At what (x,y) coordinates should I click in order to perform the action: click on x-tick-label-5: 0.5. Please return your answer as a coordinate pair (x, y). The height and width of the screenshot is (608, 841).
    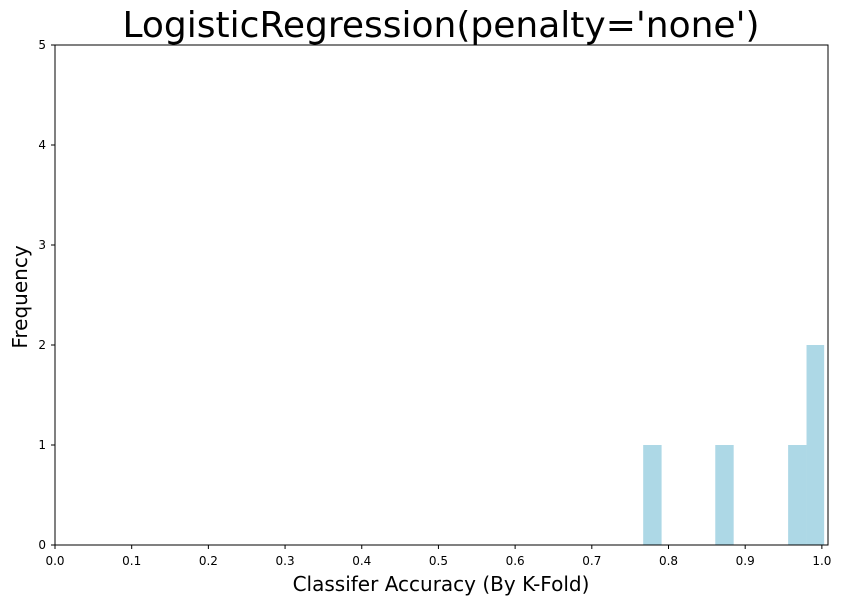
    Looking at the image, I should click on (438, 561).